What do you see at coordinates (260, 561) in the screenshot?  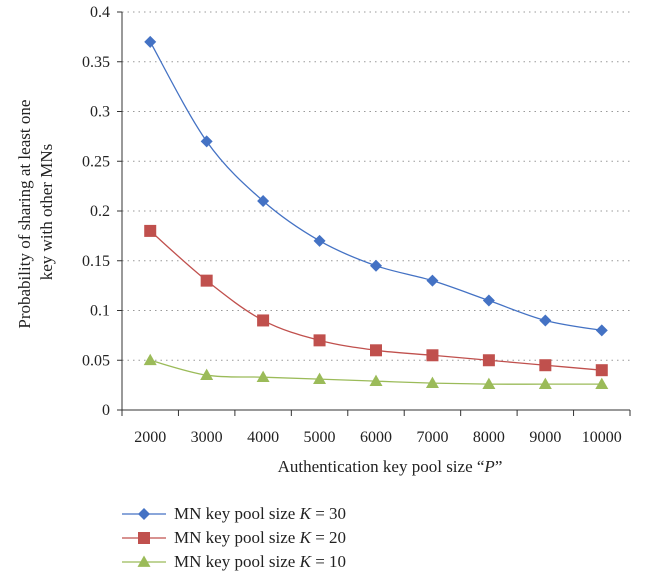 I see `legend-label: MN key pool size K = 10` at bounding box center [260, 561].